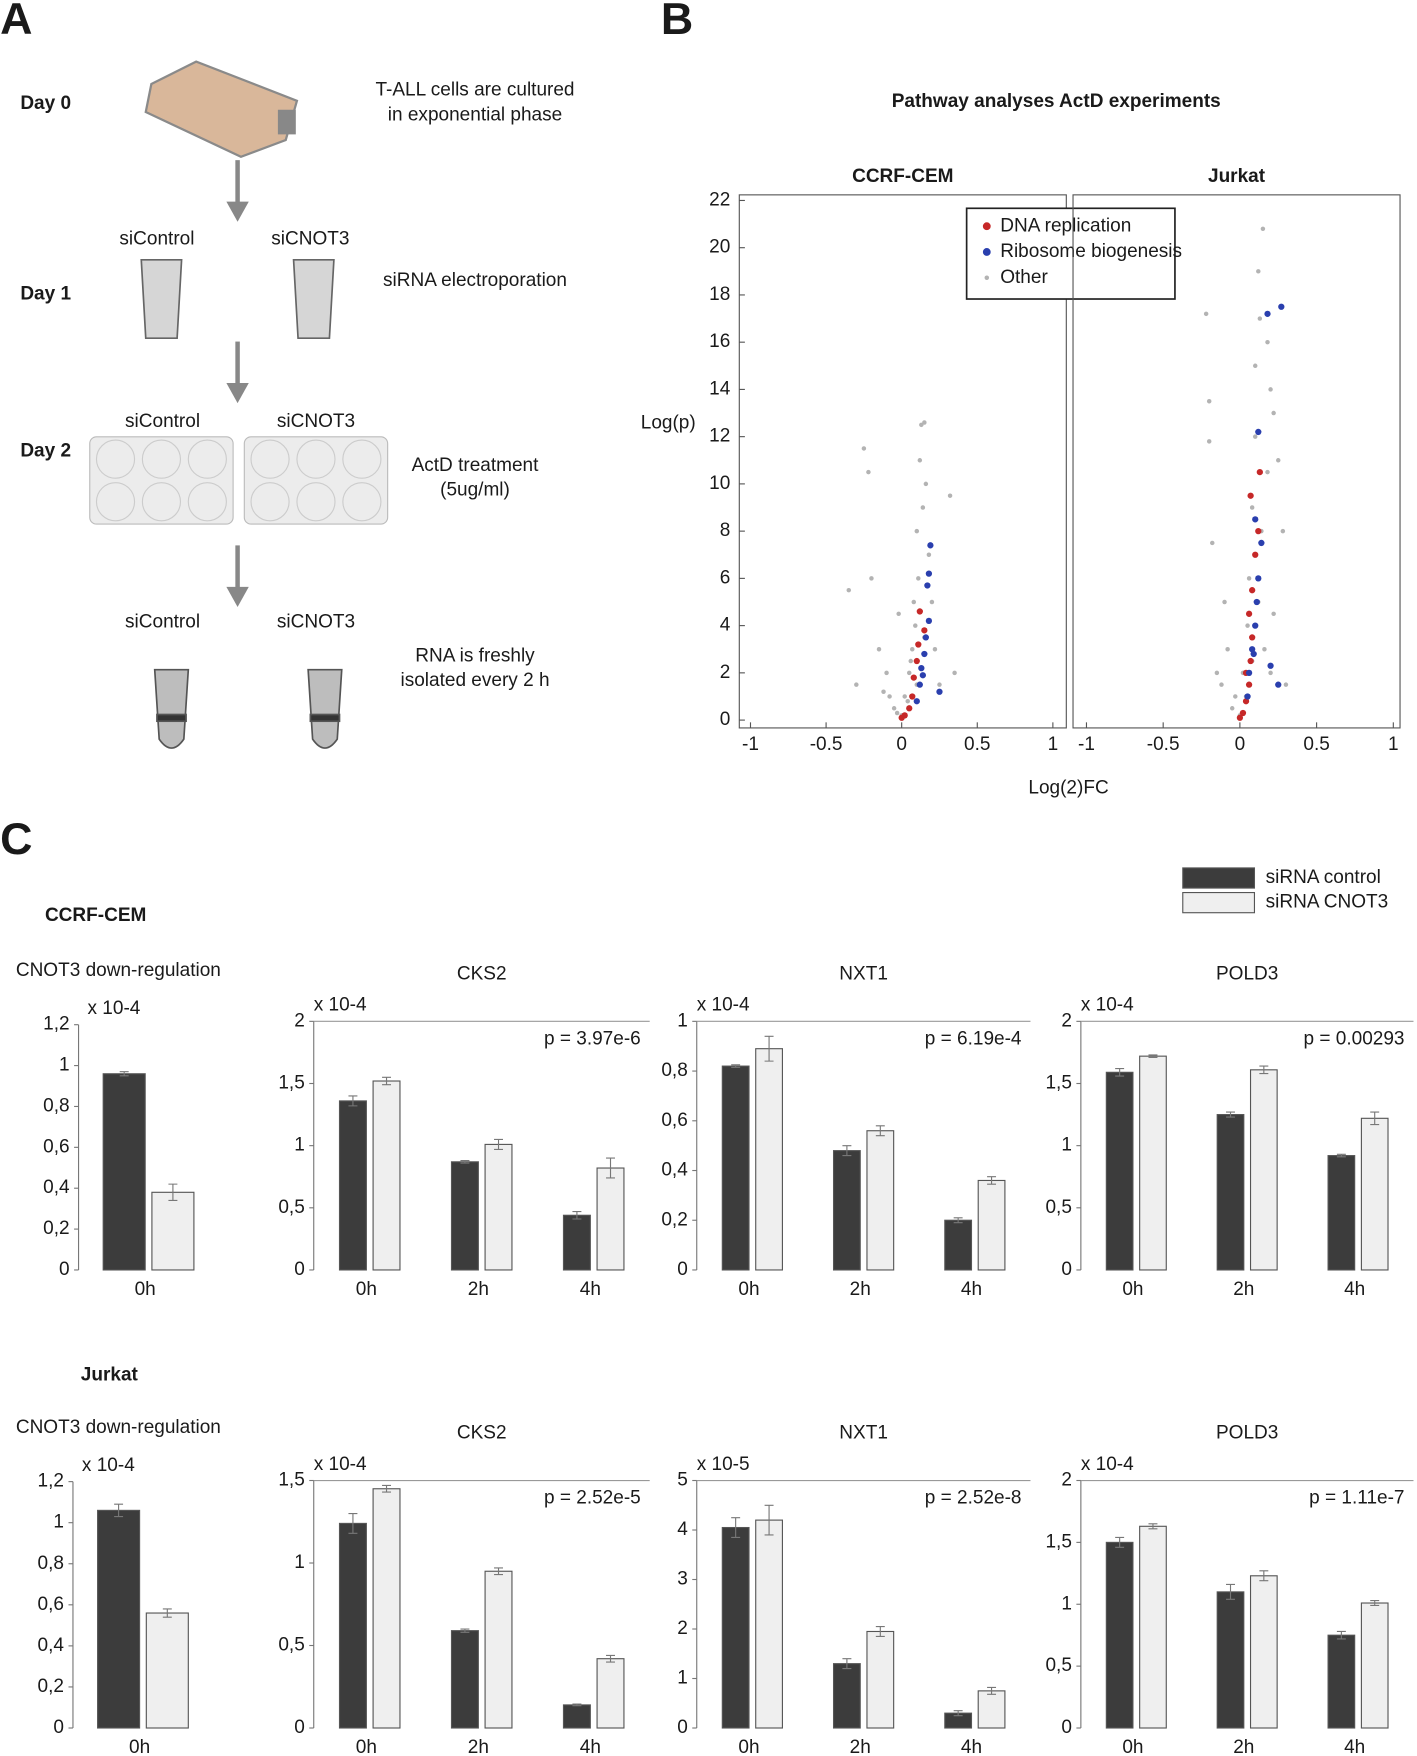 Image resolution: width=1417 pixels, height=1756 pixels. What do you see at coordinates (723, 1464) in the screenshot?
I see `unit-label: x 10-5` at bounding box center [723, 1464].